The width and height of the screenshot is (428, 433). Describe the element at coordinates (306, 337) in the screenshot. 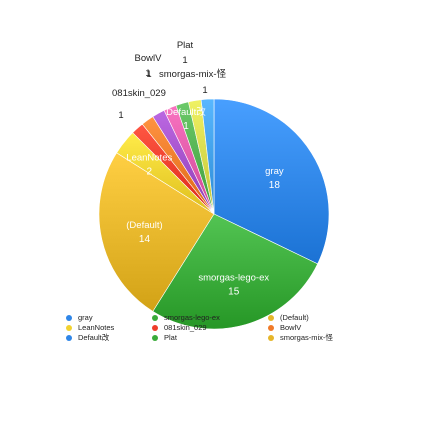

I see `legend-label: smorgas-mix-怪` at that location.